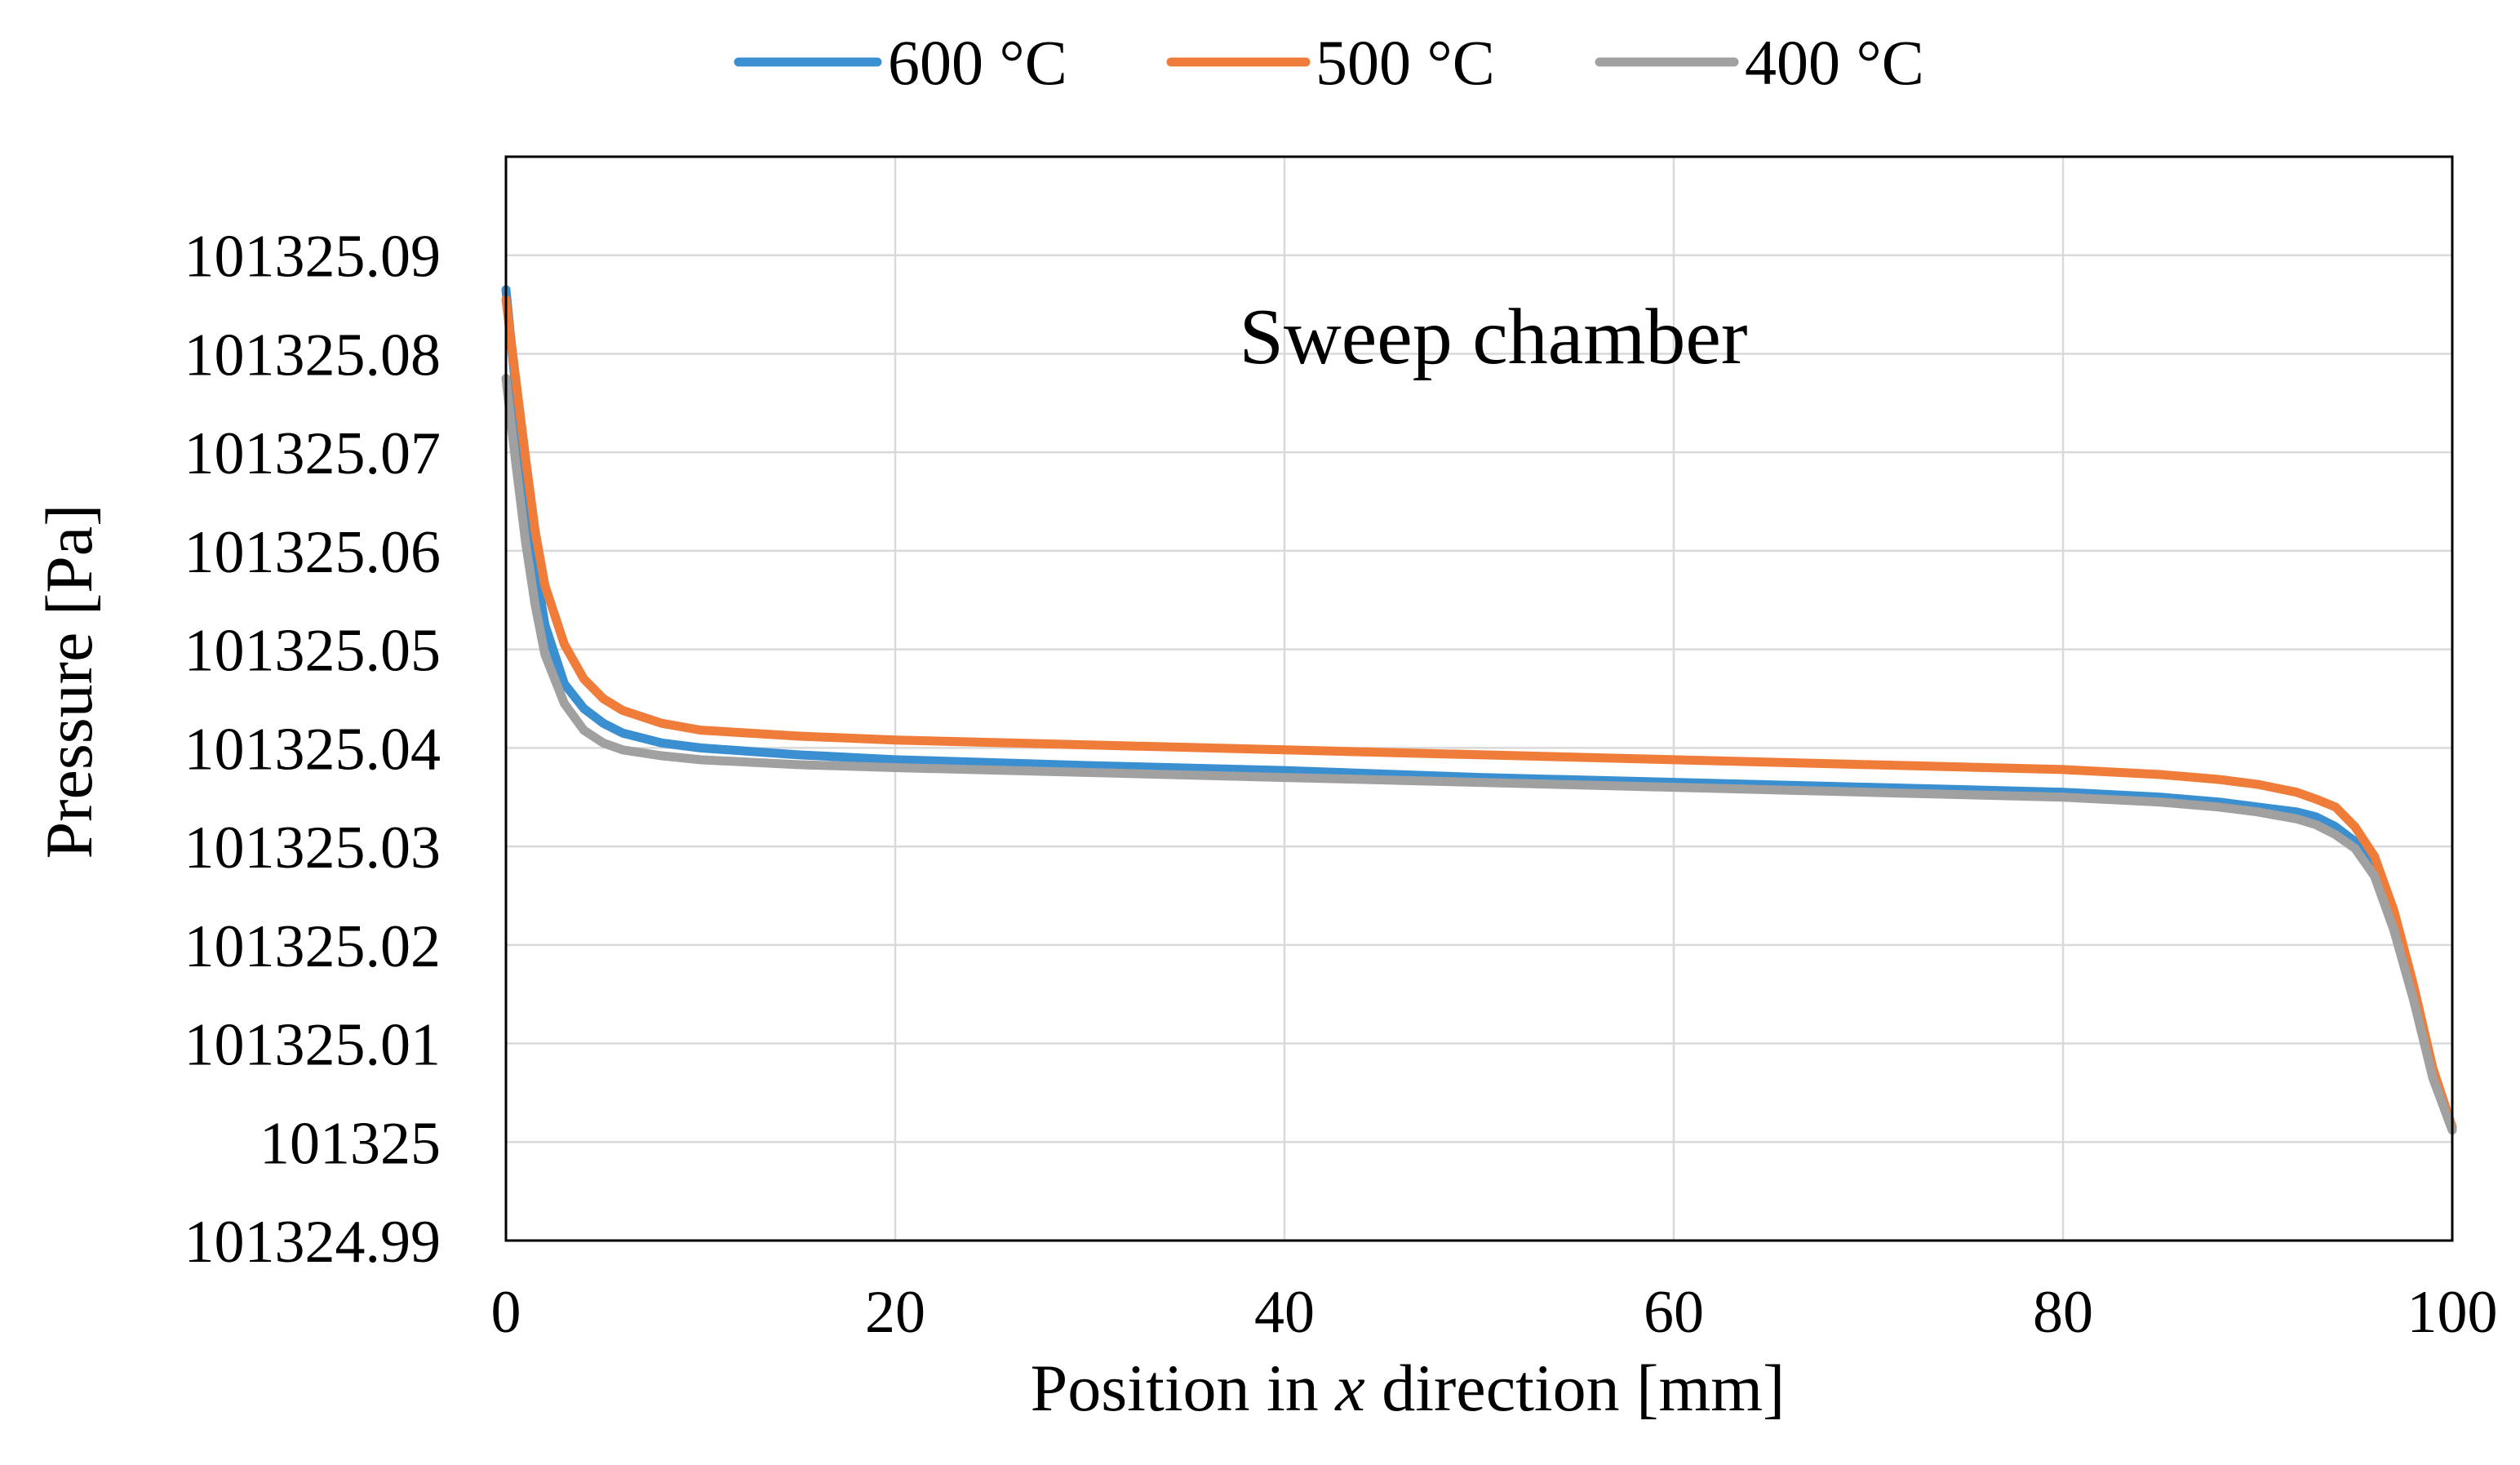  Describe the element at coordinates (312, 552) in the screenshot. I see `y-tick-label: 101325.06` at that location.